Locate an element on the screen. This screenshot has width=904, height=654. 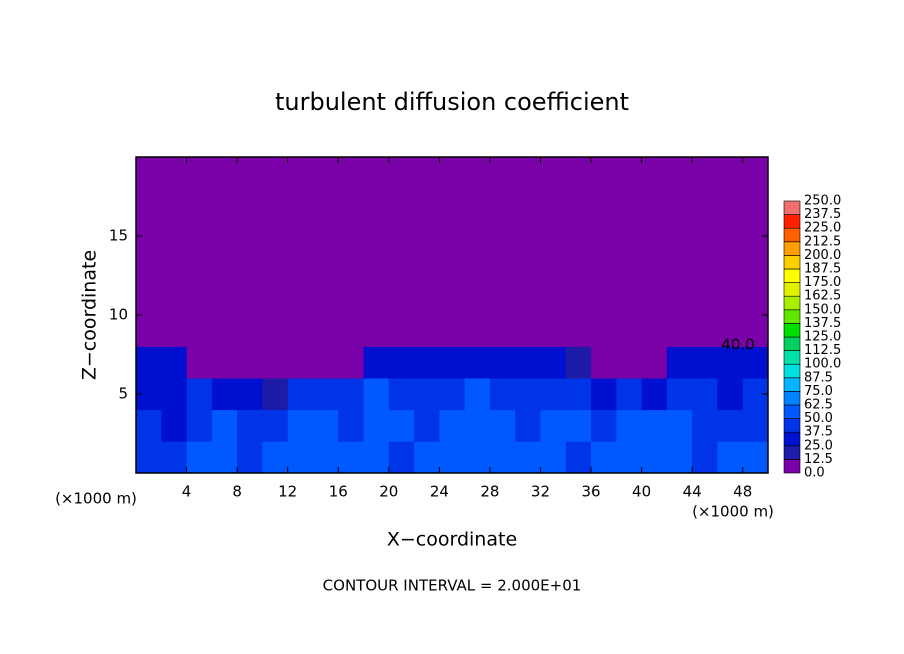
x-tick-label: 48 is located at coordinates (742, 492).